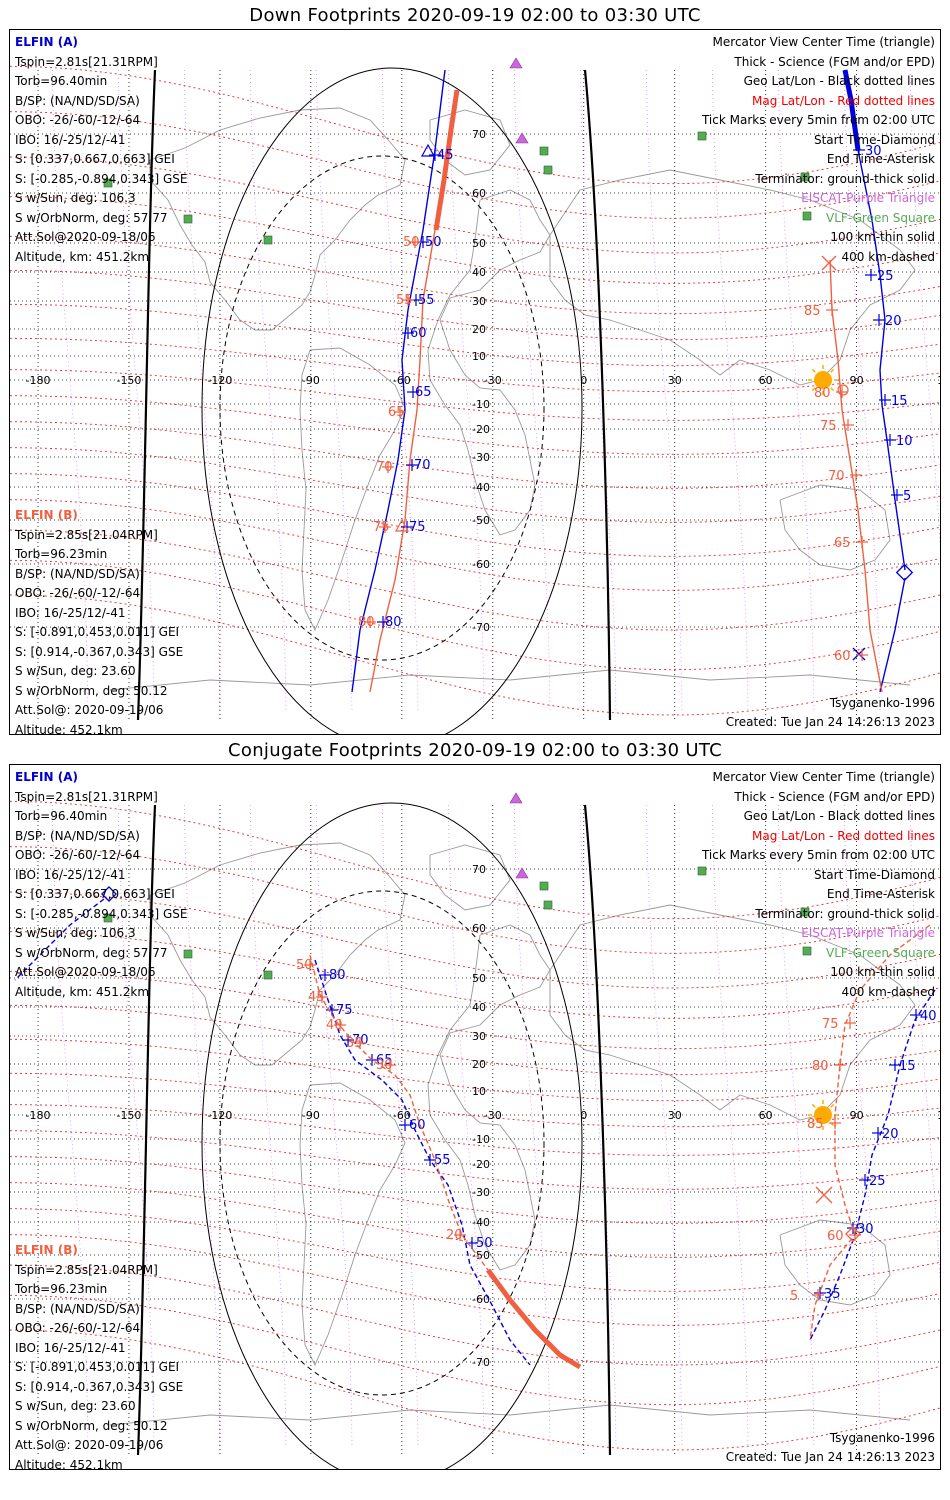 This screenshot has height=1500, width=950. I want to click on elfin-b-tick-label: 75, so click(381, 527).